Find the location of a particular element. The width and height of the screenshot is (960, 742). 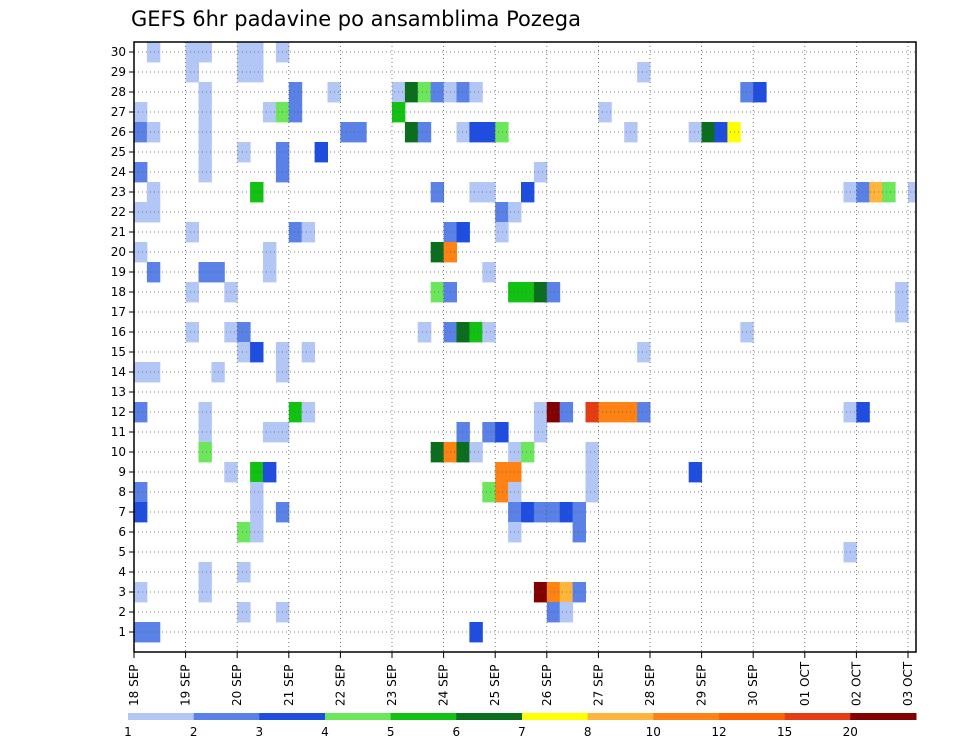

legend-label: 3 is located at coordinates (259, 732).